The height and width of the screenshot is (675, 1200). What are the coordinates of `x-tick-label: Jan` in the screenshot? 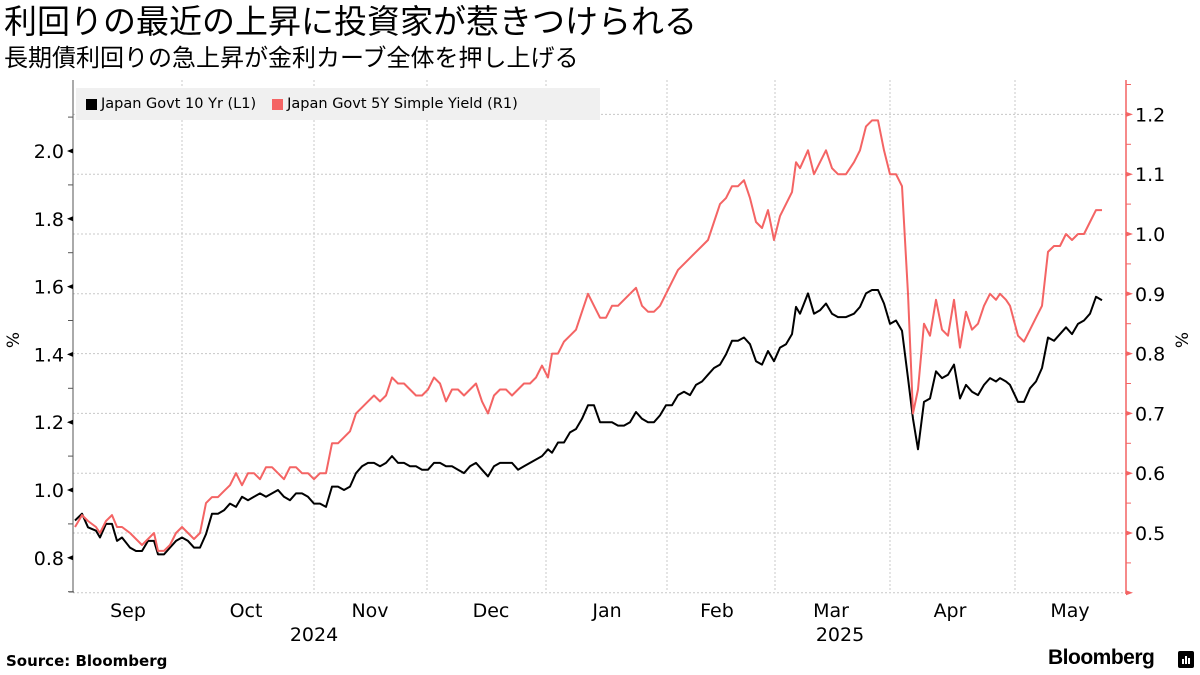 It's located at (606, 611).